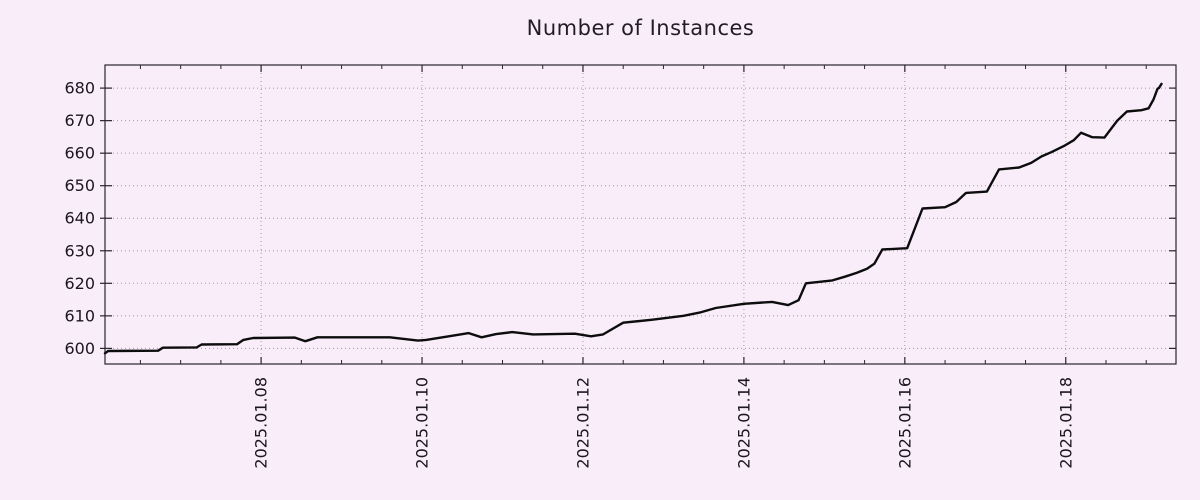  I want to click on y-tick-label: 610, so click(79, 315).